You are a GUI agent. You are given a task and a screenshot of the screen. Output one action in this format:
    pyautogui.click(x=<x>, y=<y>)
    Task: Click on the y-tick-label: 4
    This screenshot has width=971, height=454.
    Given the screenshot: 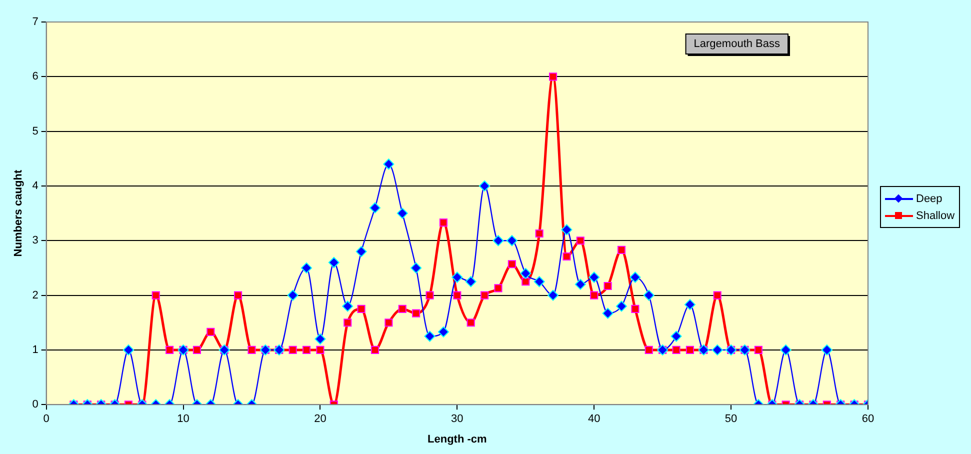 What is the action you would take?
    pyautogui.click(x=35, y=186)
    